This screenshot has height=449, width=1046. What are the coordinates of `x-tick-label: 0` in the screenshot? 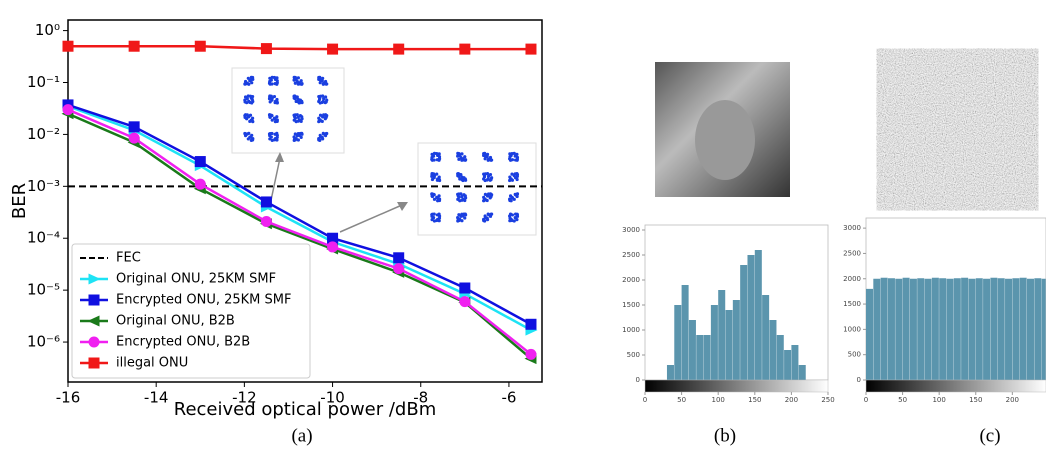 It's located at (645, 400).